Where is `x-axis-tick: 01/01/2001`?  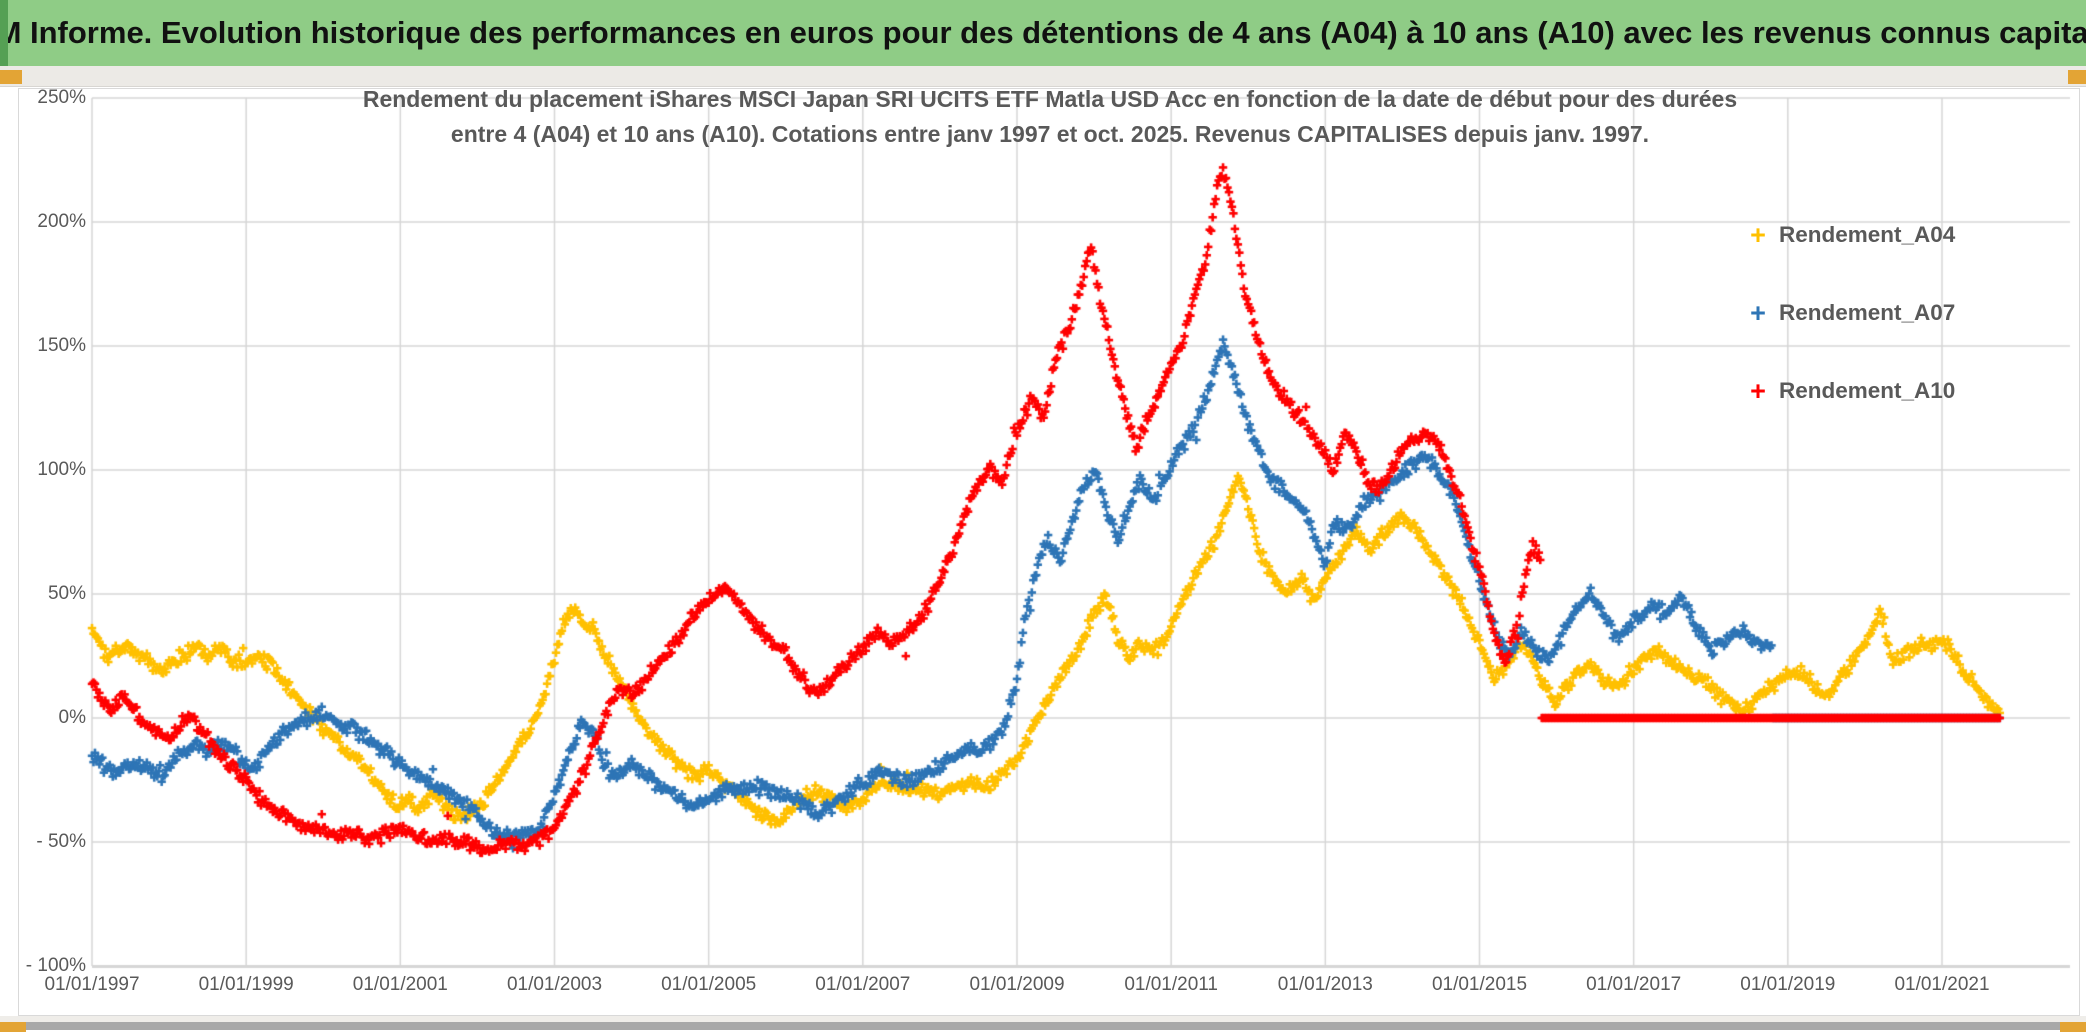
x-axis-tick: 01/01/2001 is located at coordinates (400, 984).